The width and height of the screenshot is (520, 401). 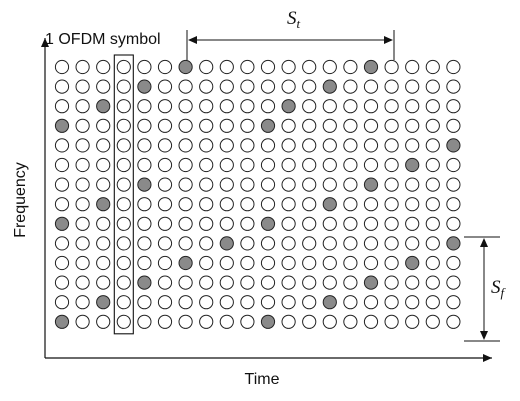 What do you see at coordinates (484, 335) in the screenshot?
I see `sf-arrowhead-bottom` at bounding box center [484, 335].